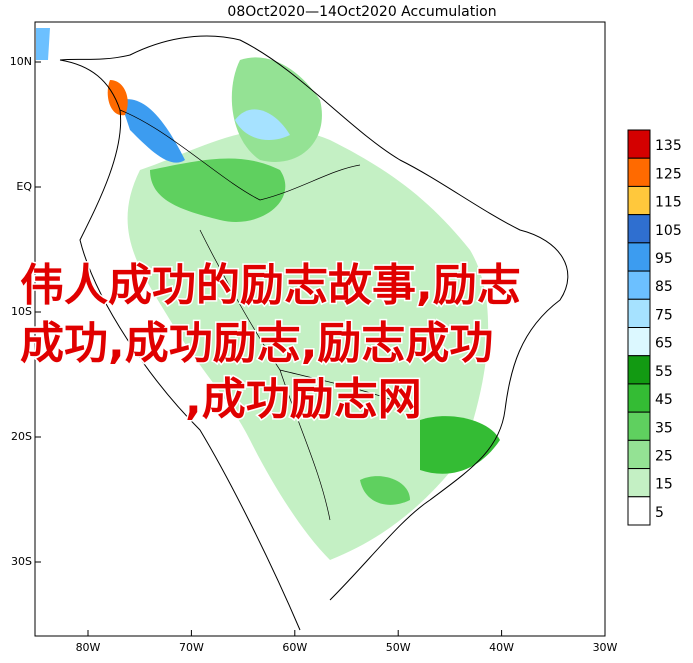 The height and width of the screenshot is (663, 693). What do you see at coordinates (668, 231) in the screenshot?
I see `legend-label: 105` at bounding box center [668, 231].